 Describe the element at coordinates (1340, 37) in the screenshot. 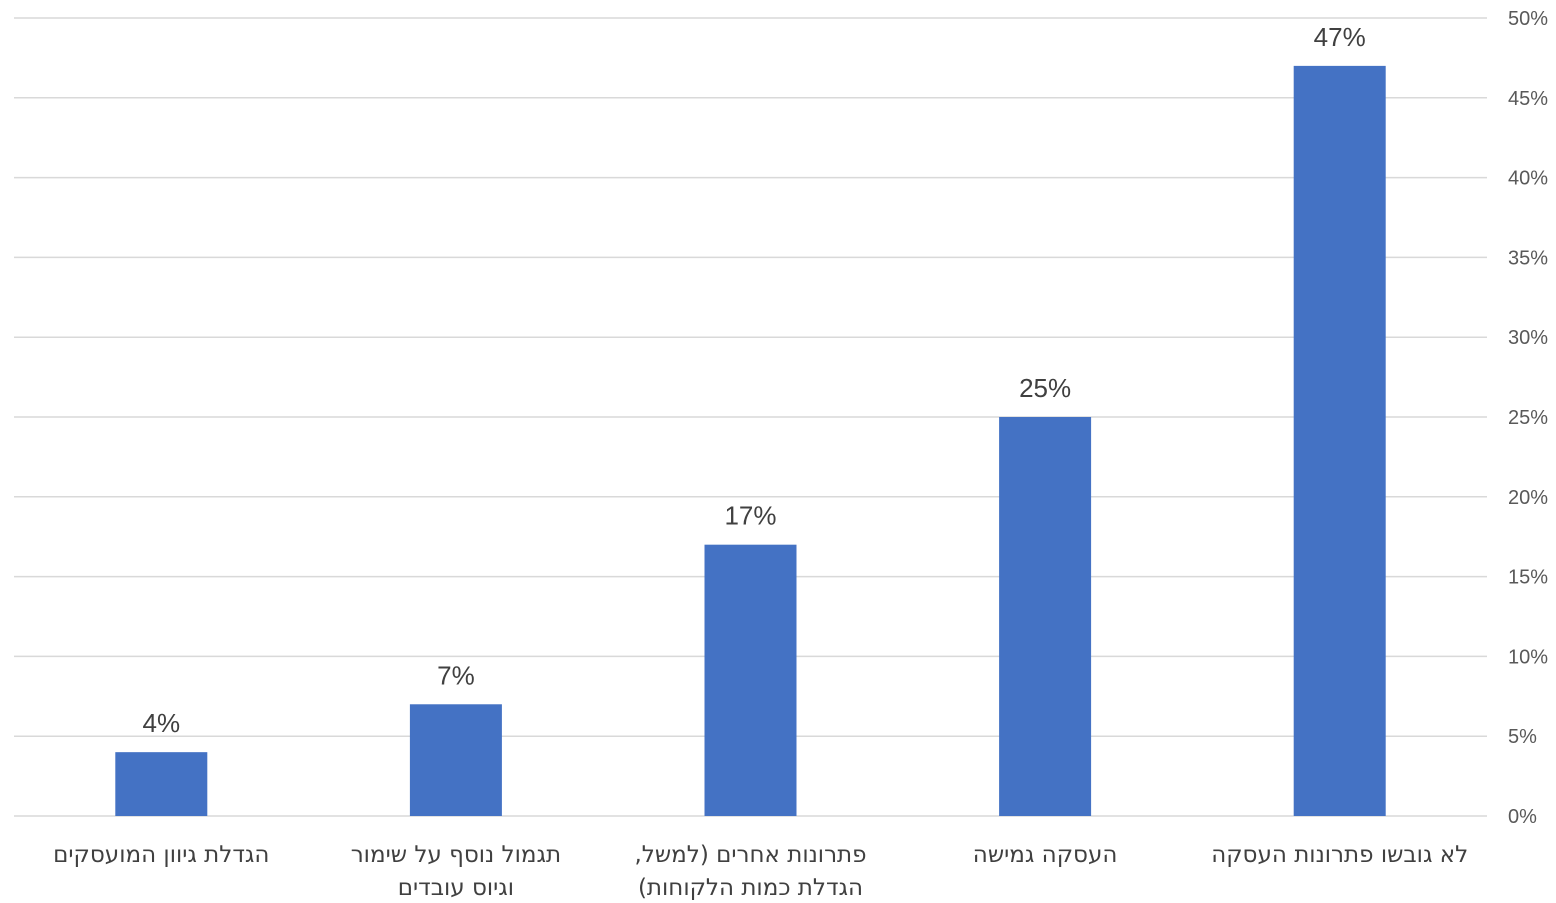

I see `data-label: 47%` at that location.